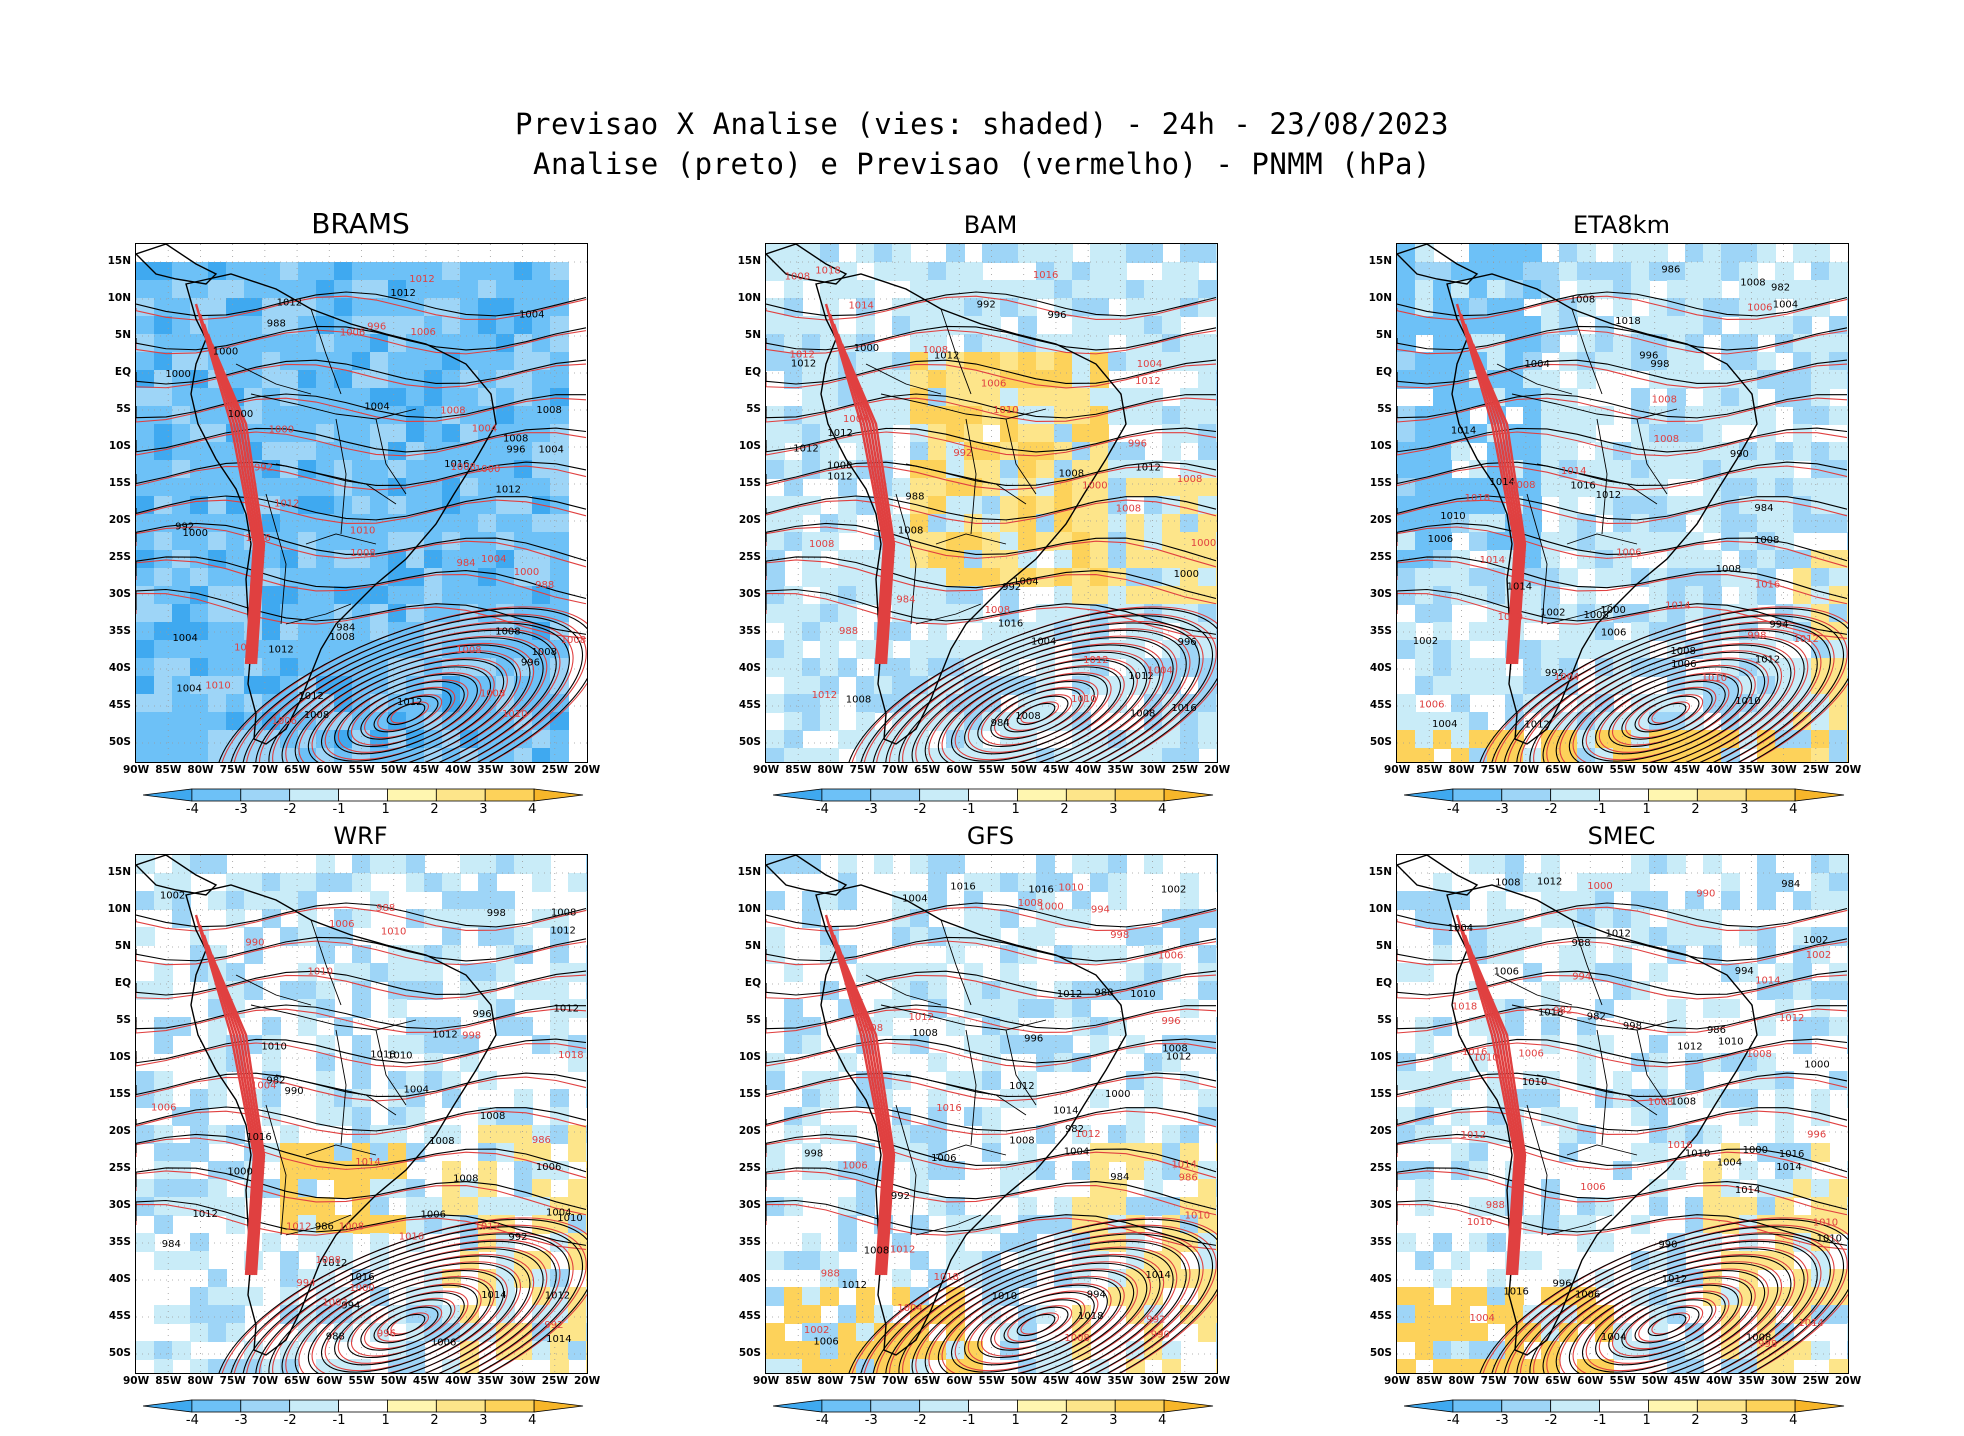 The width and height of the screenshot is (1964, 1436). What do you see at coordinates (1783, 770) in the screenshot?
I see `lon-label: 30W` at bounding box center [1783, 770].